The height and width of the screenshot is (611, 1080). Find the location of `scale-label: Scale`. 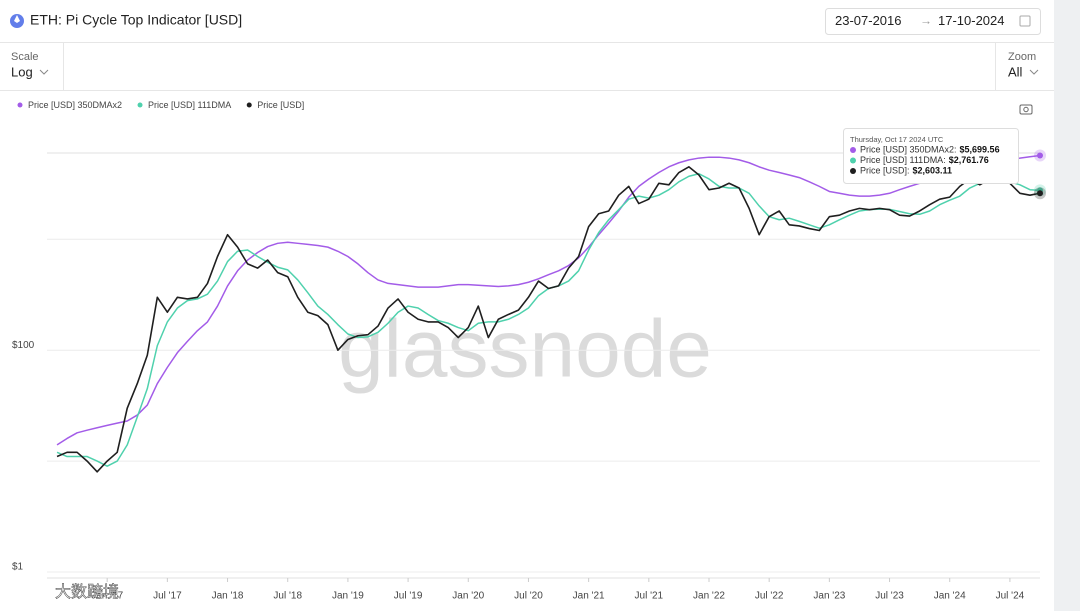

scale-label: Scale is located at coordinates (25, 57).